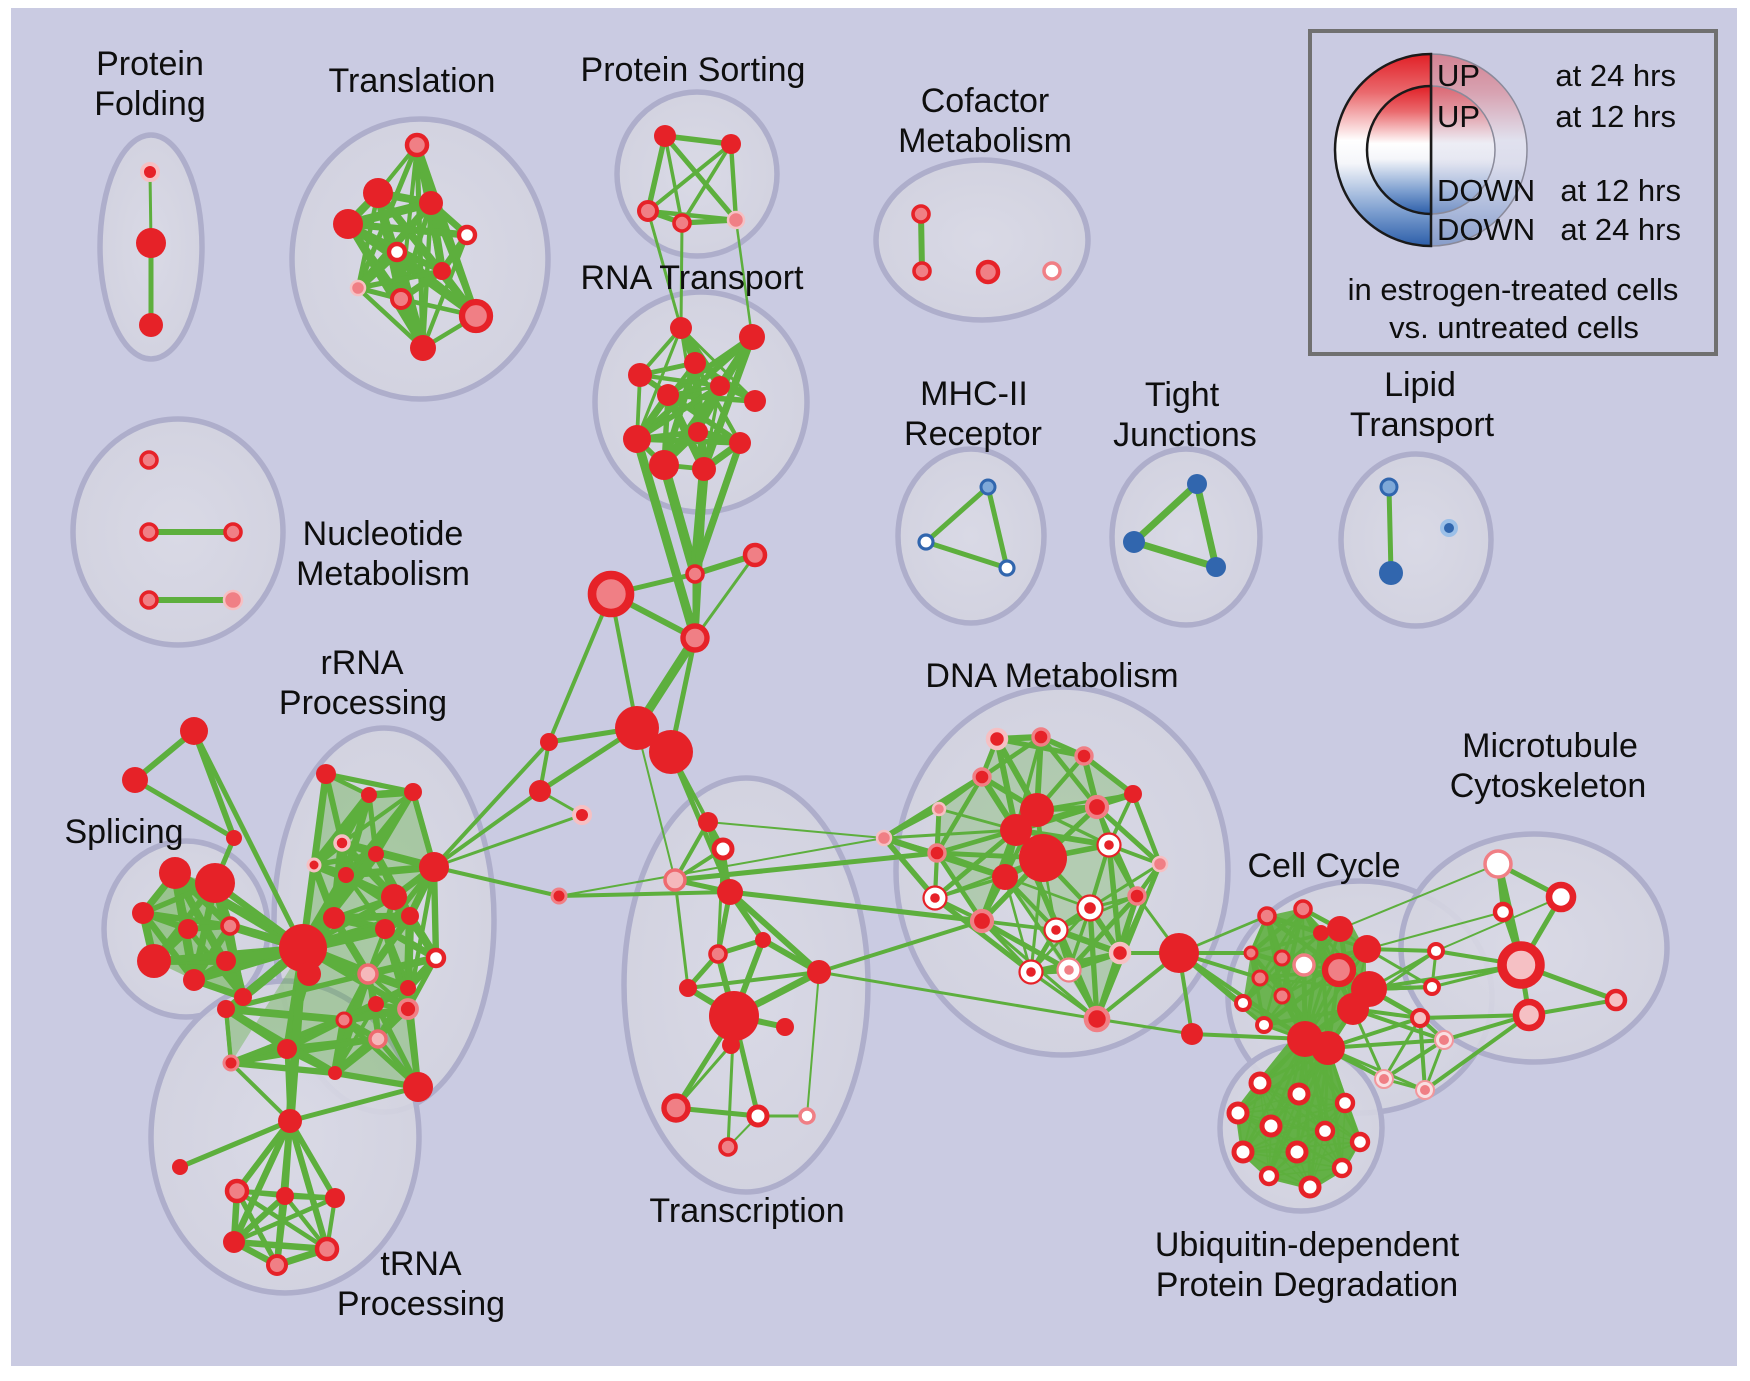 The width and height of the screenshot is (1750, 1381). Describe the element at coordinates (361, 663) in the screenshot. I see `svg-text: rRNA` at that location.